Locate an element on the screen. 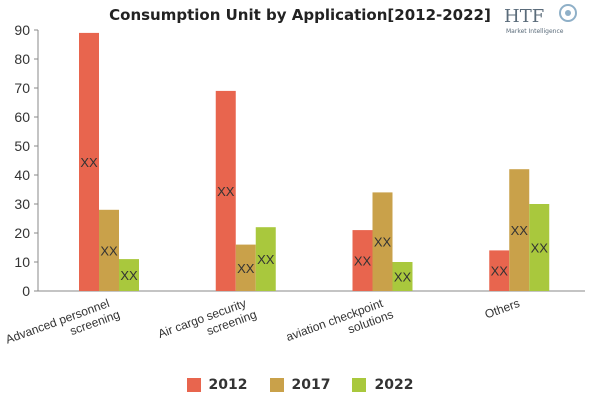  legend-item-2017: 2017 is located at coordinates (300, 385).